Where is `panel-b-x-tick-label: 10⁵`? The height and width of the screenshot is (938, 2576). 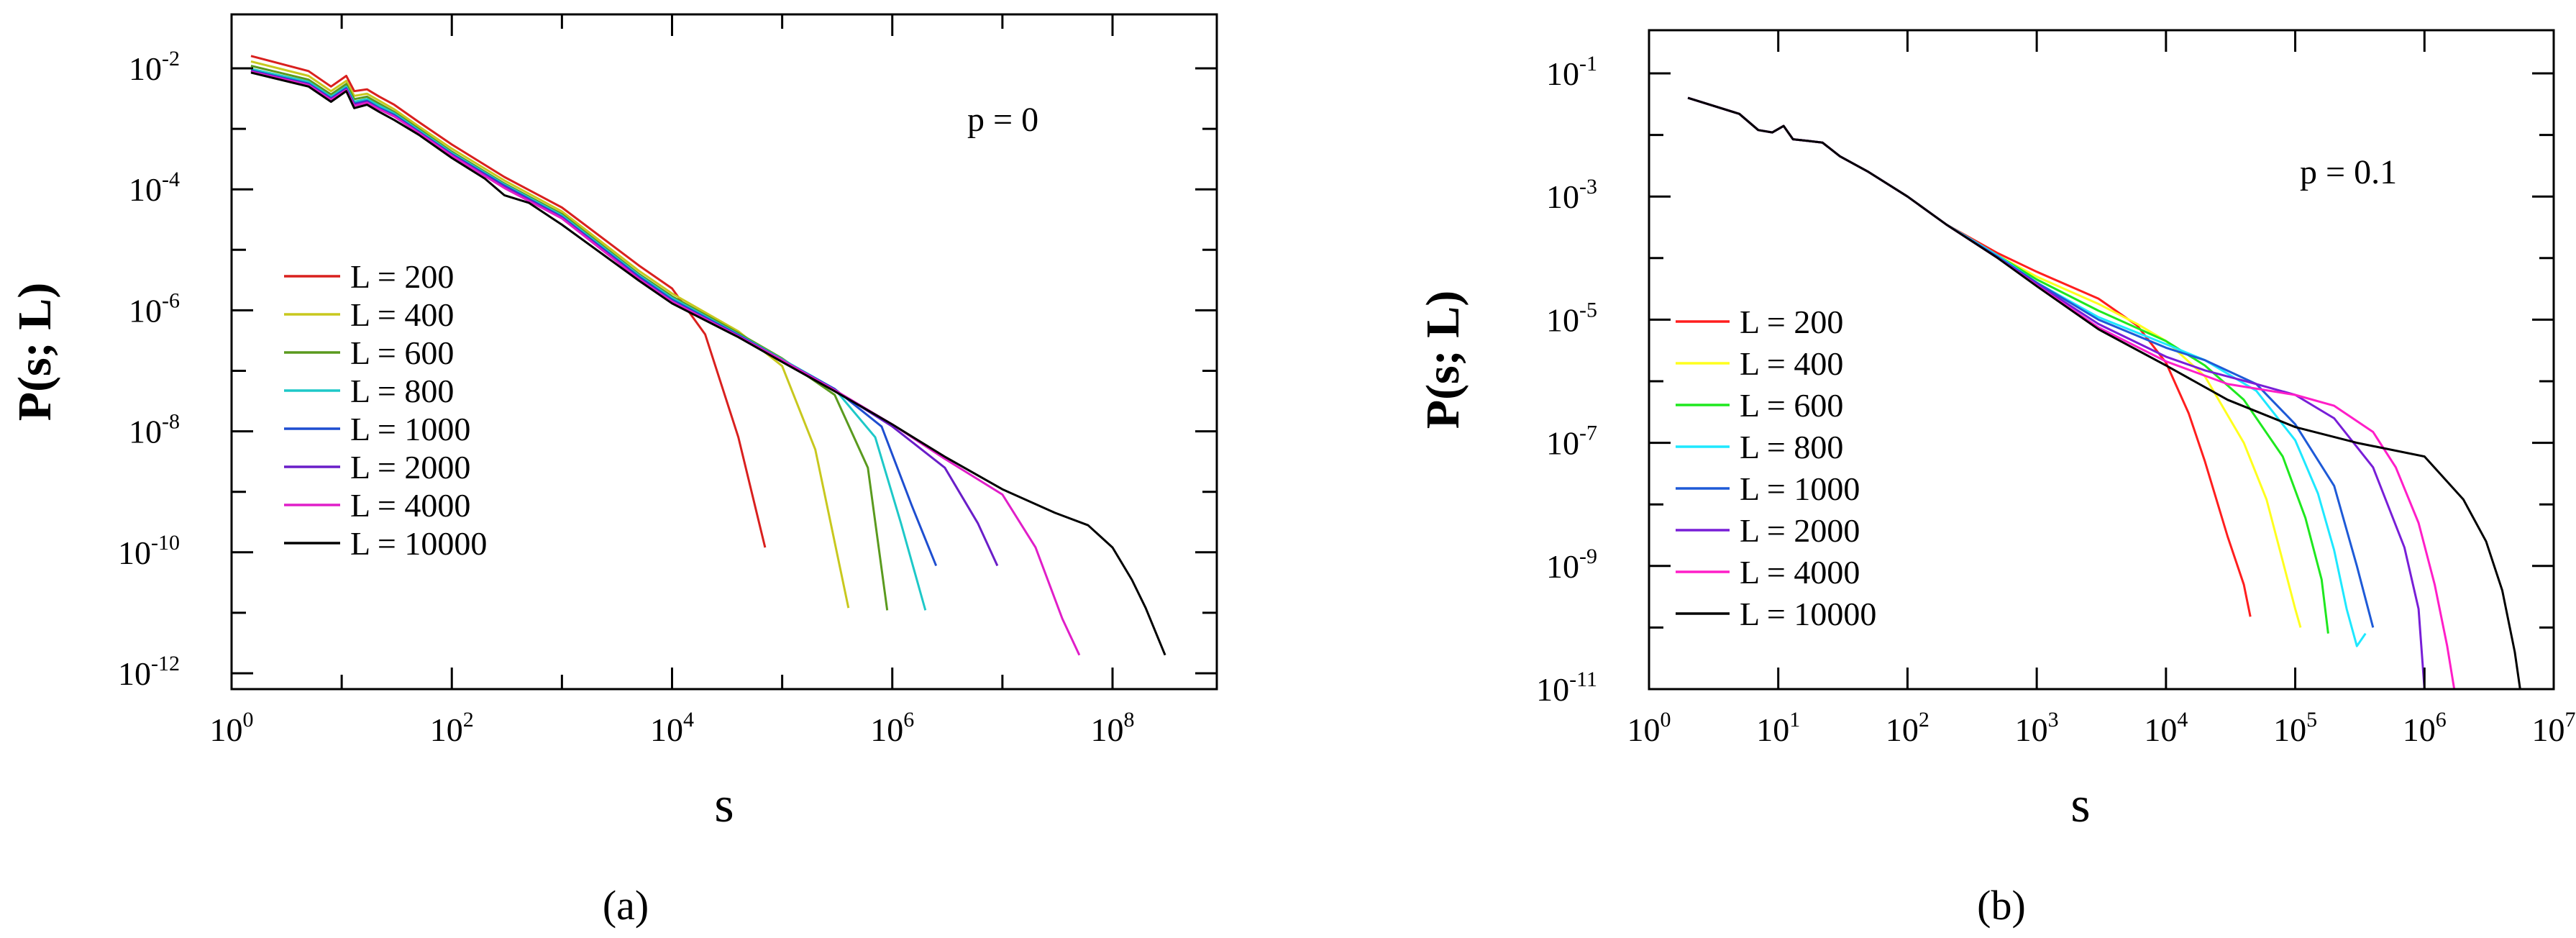
panel-b-x-tick-label: 10⁵ is located at coordinates (2295, 728).